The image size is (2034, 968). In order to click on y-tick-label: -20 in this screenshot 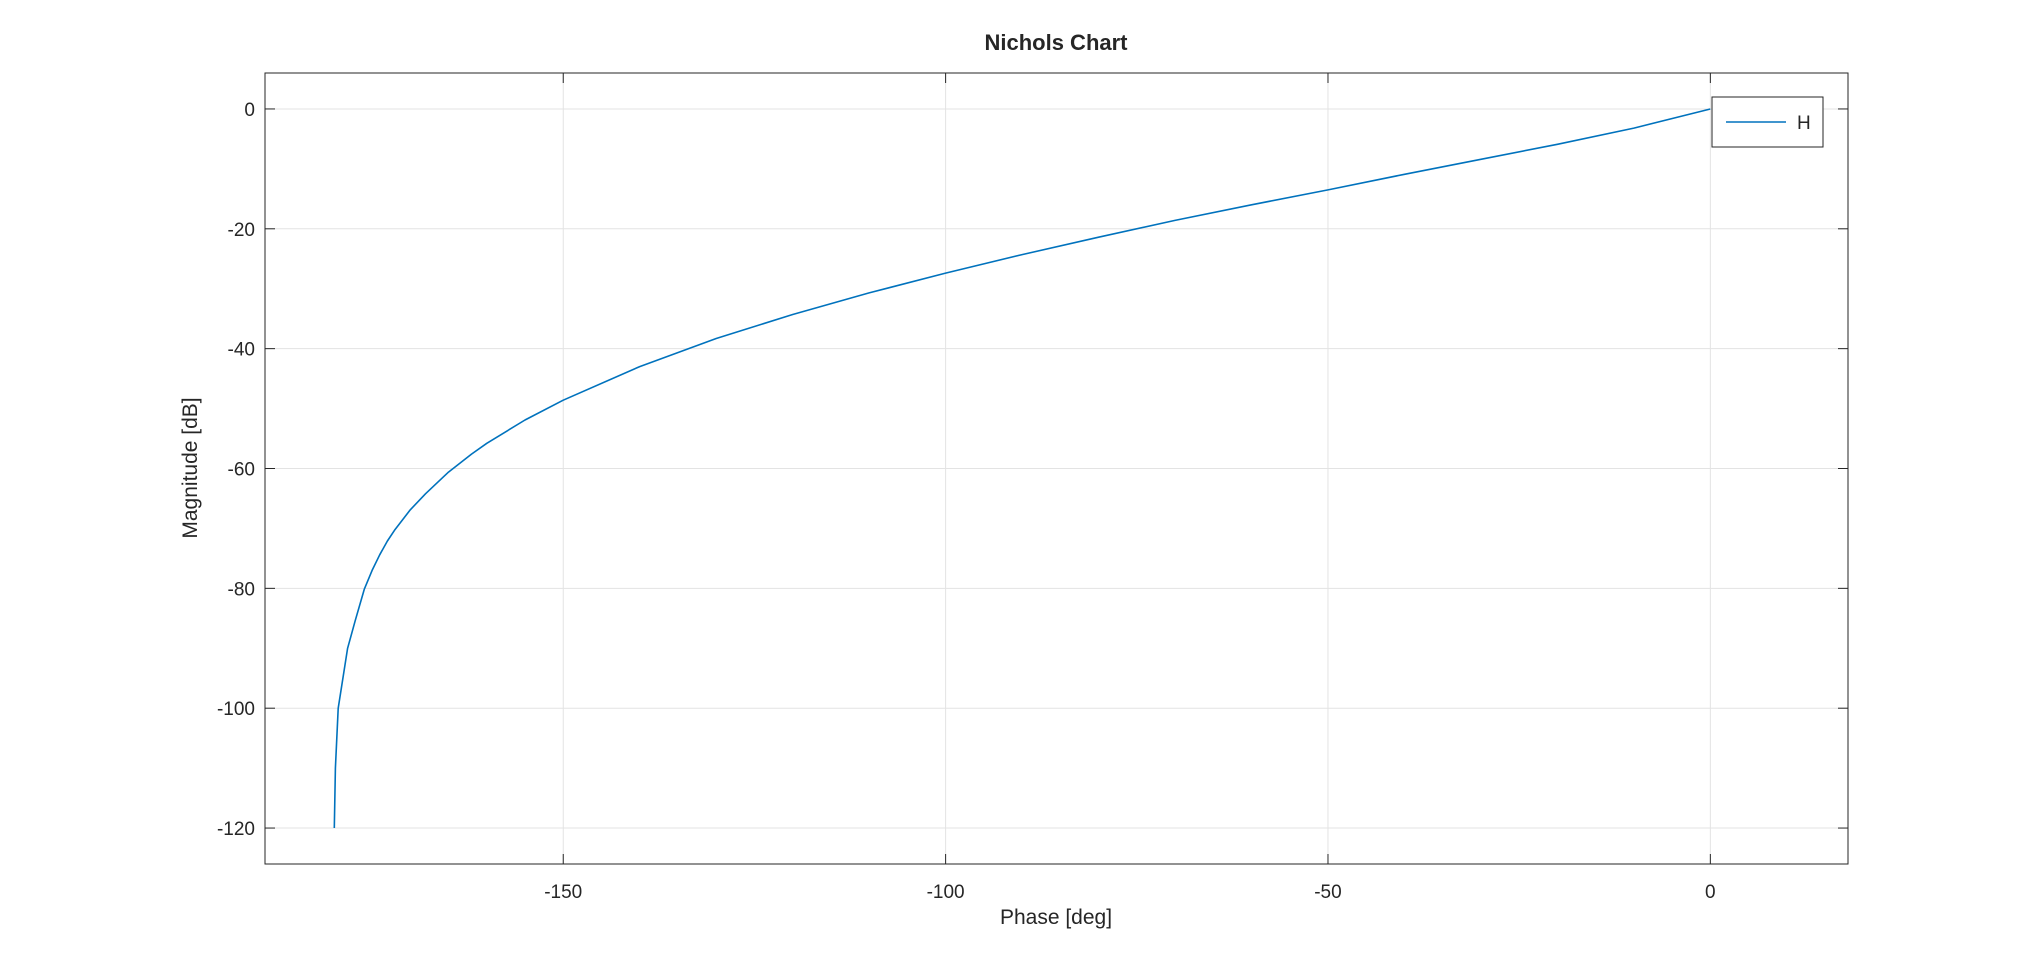, I will do `click(241, 230)`.